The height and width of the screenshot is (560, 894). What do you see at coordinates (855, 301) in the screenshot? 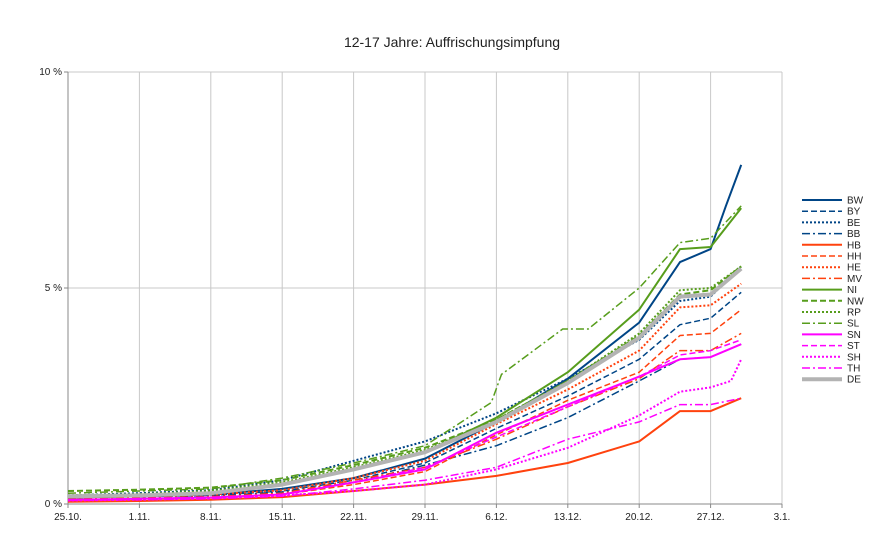
I see `legend-label-nw: NW` at bounding box center [855, 301].